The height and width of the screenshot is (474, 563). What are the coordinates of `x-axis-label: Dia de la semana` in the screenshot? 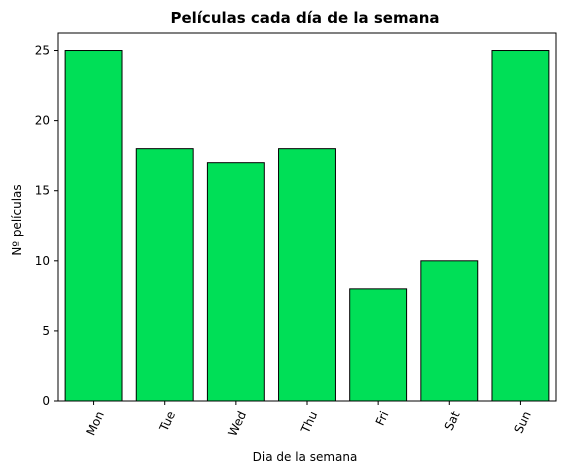 It's located at (305, 457).